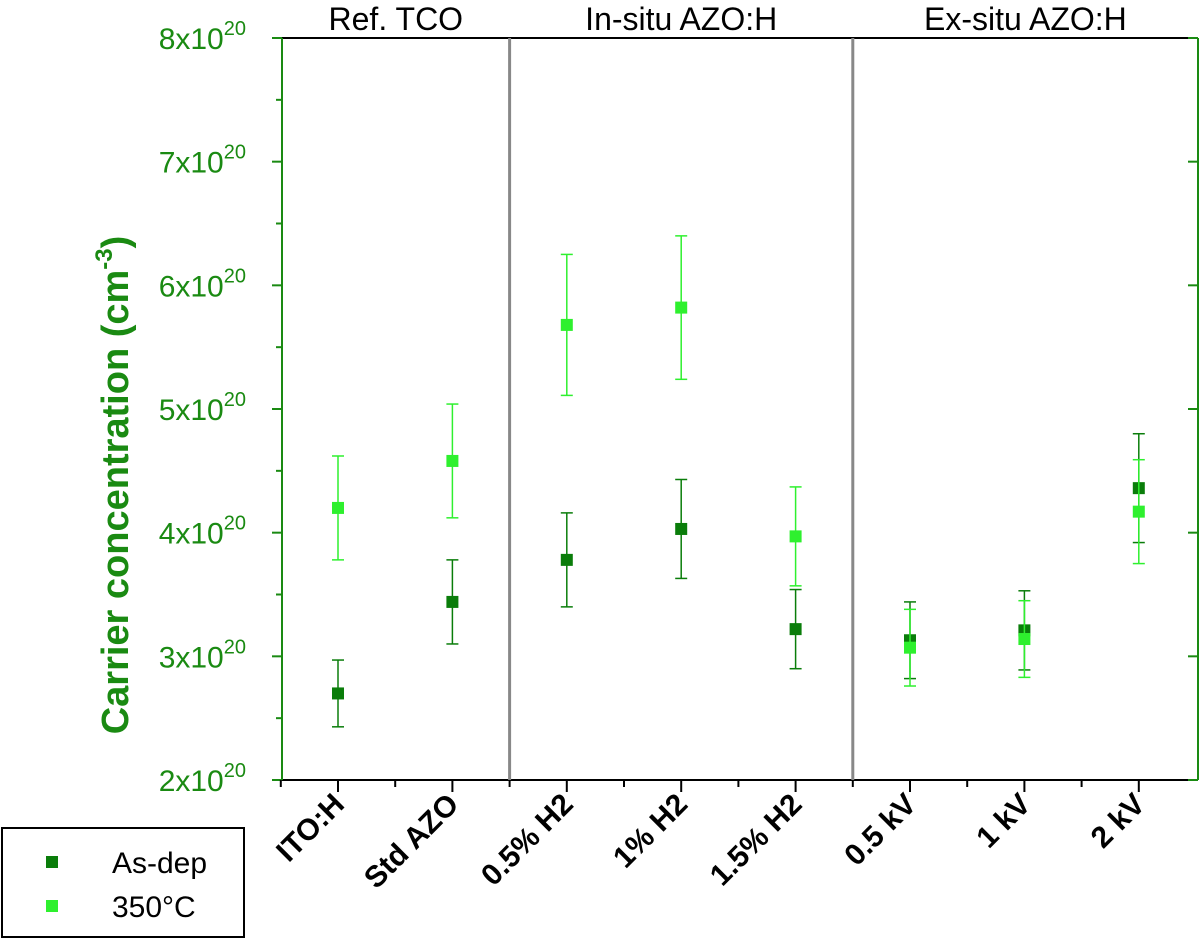  Describe the element at coordinates (191, 781) in the screenshot. I see `y-tick-mantissa: 2x10` at that location.